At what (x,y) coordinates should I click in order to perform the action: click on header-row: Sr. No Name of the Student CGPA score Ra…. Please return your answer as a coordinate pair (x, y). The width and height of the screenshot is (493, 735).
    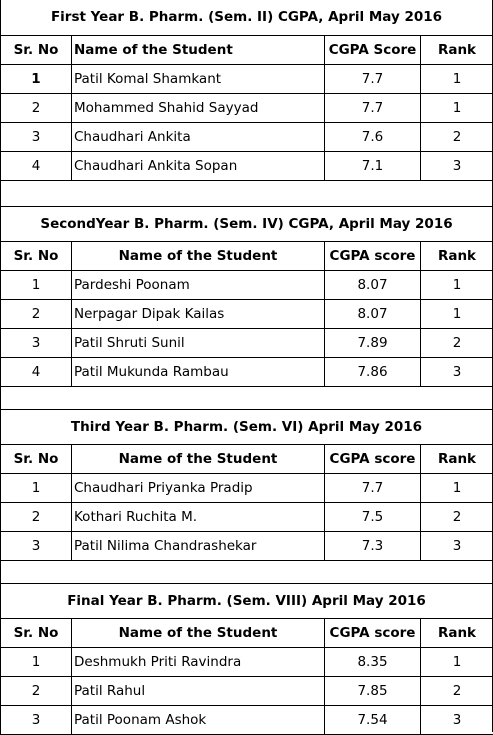
    Looking at the image, I should click on (247, 633).